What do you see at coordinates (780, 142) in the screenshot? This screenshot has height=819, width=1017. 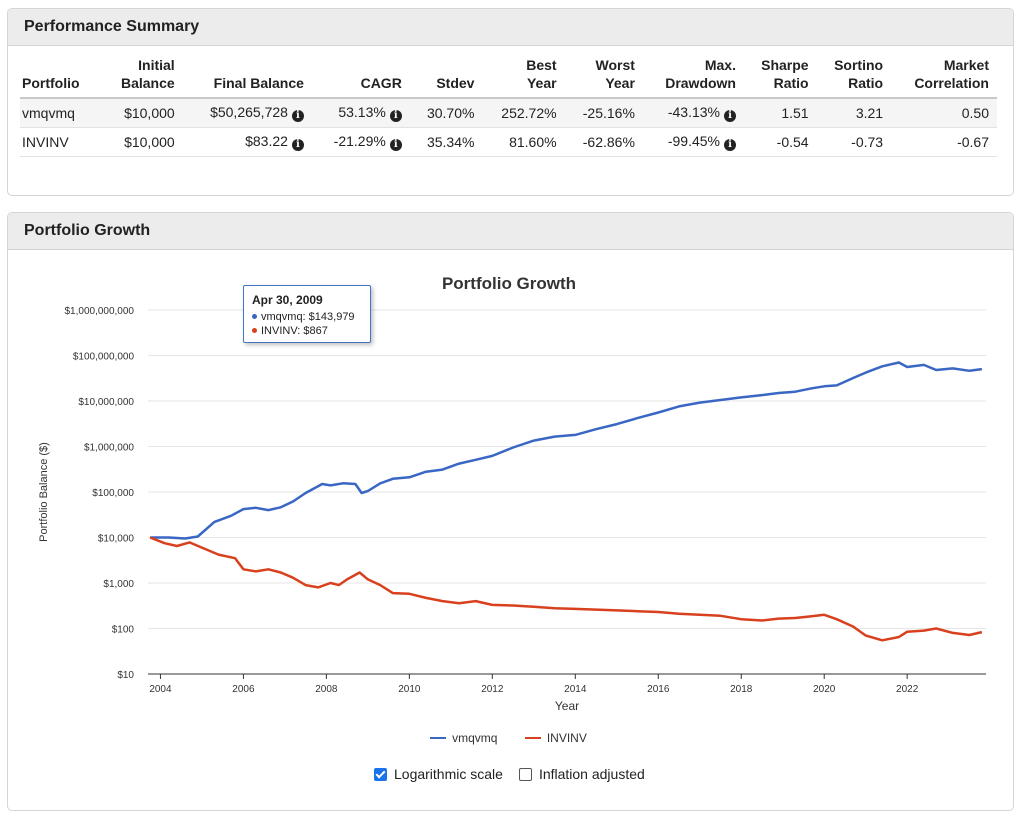 I see `cell-sharpe: -0.54` at bounding box center [780, 142].